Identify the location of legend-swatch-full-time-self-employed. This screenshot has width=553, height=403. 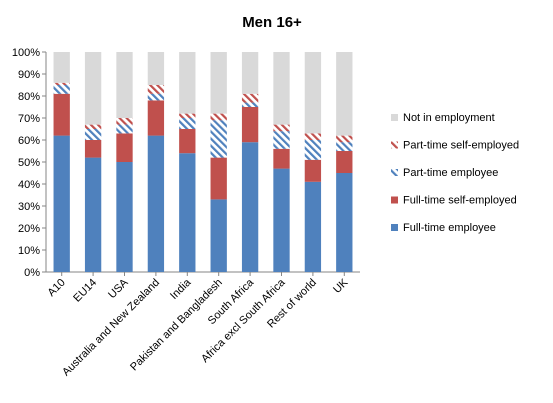
(394, 200).